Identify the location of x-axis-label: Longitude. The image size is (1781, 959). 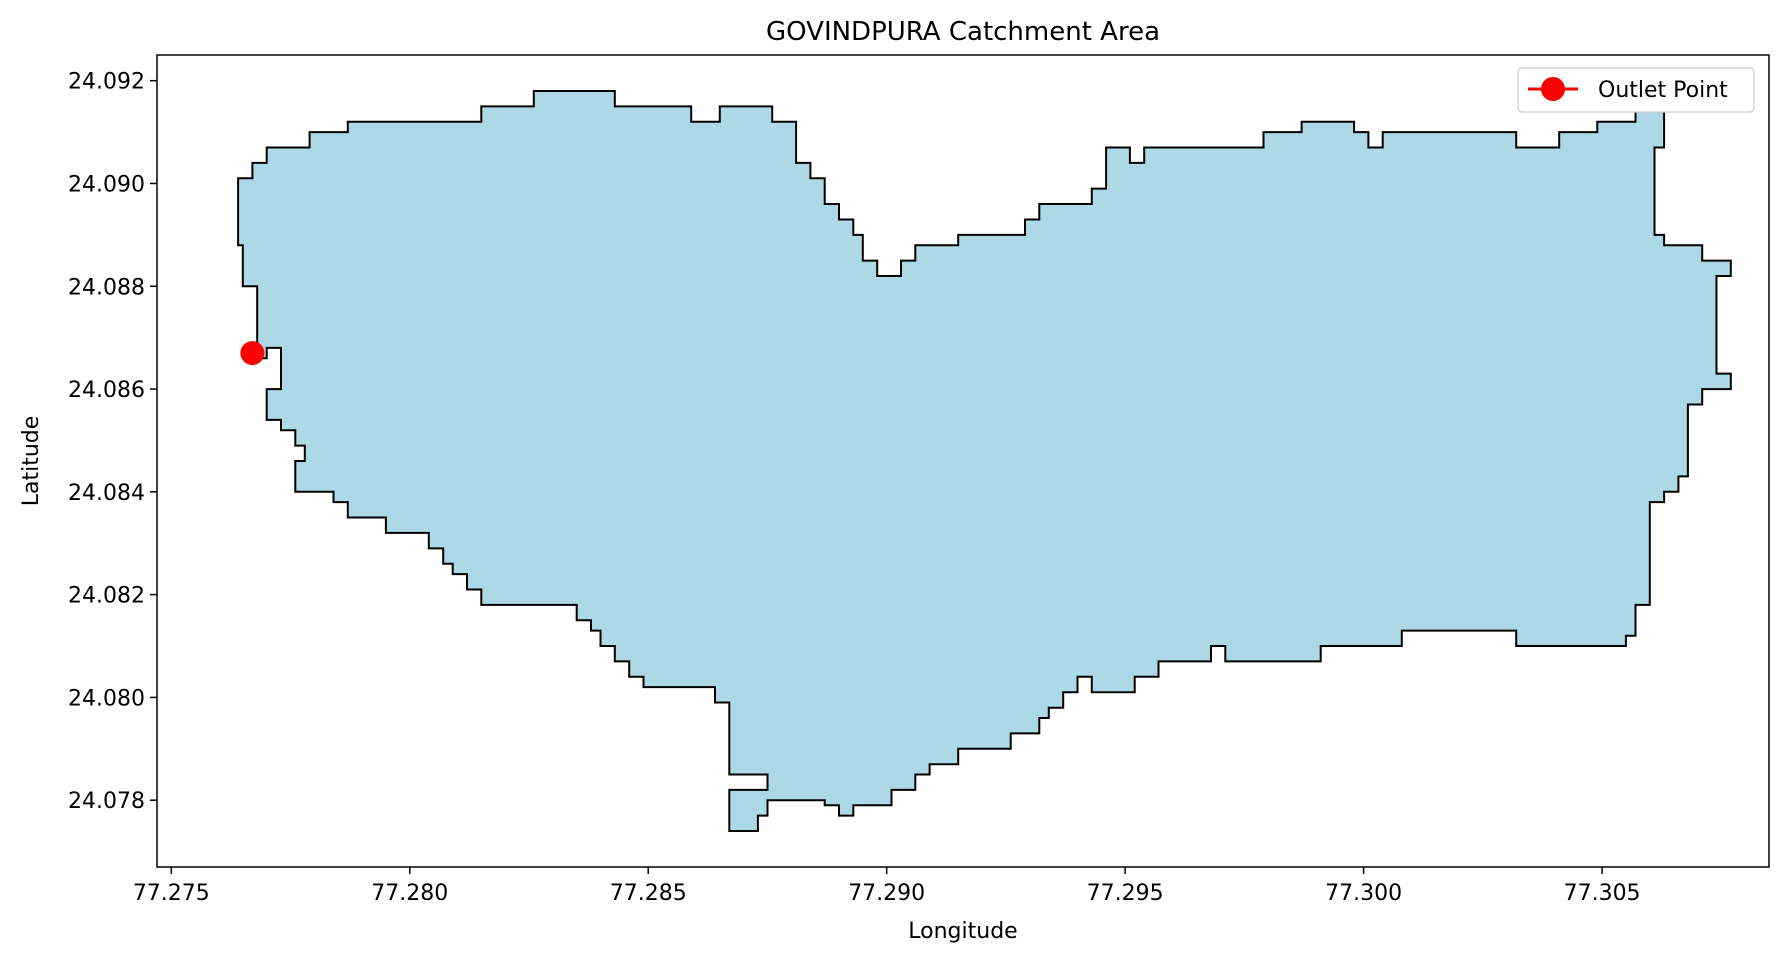
(962, 931).